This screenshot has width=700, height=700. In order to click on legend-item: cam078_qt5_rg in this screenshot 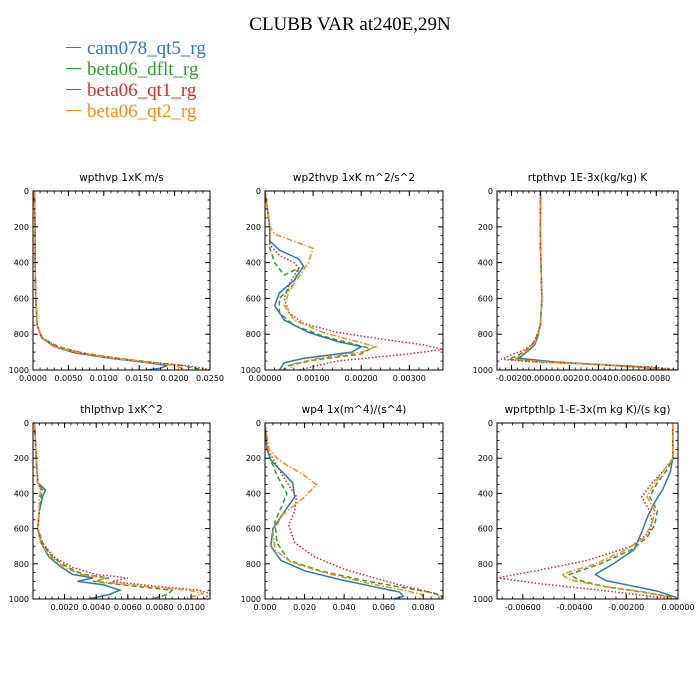, I will do `click(136, 48)`.